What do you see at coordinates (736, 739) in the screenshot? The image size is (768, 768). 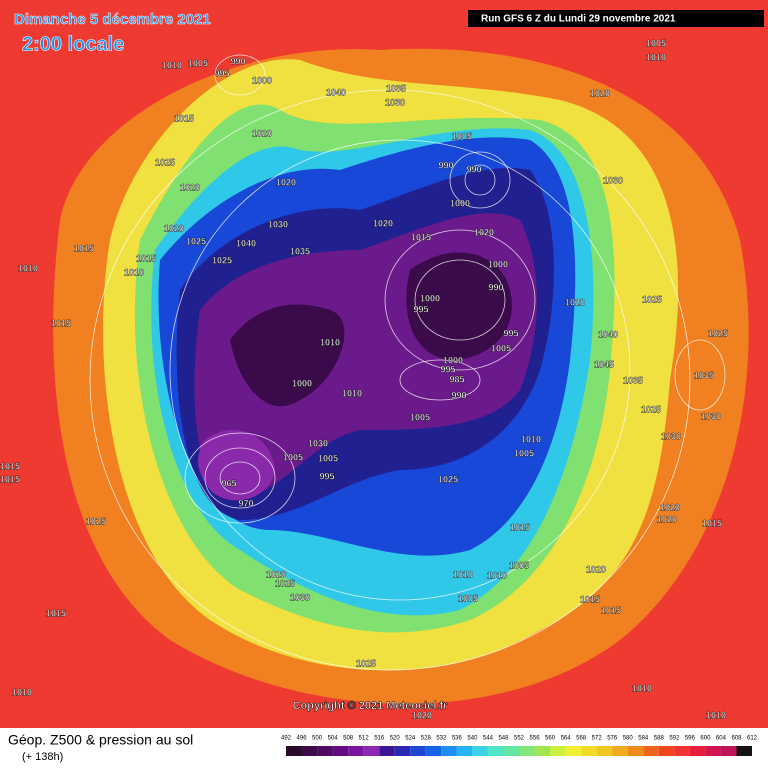 I see `legend-tick-label: 608` at bounding box center [736, 739].